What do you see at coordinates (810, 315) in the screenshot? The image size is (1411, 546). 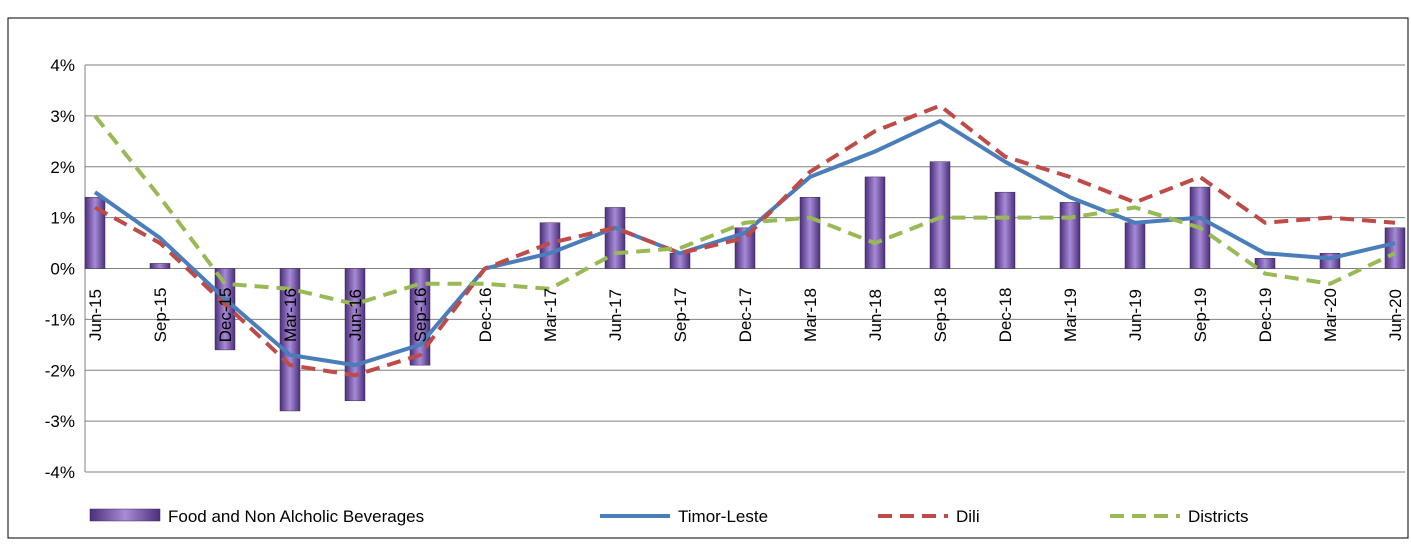 I see `x-tick-label: Mar-18` at bounding box center [810, 315].